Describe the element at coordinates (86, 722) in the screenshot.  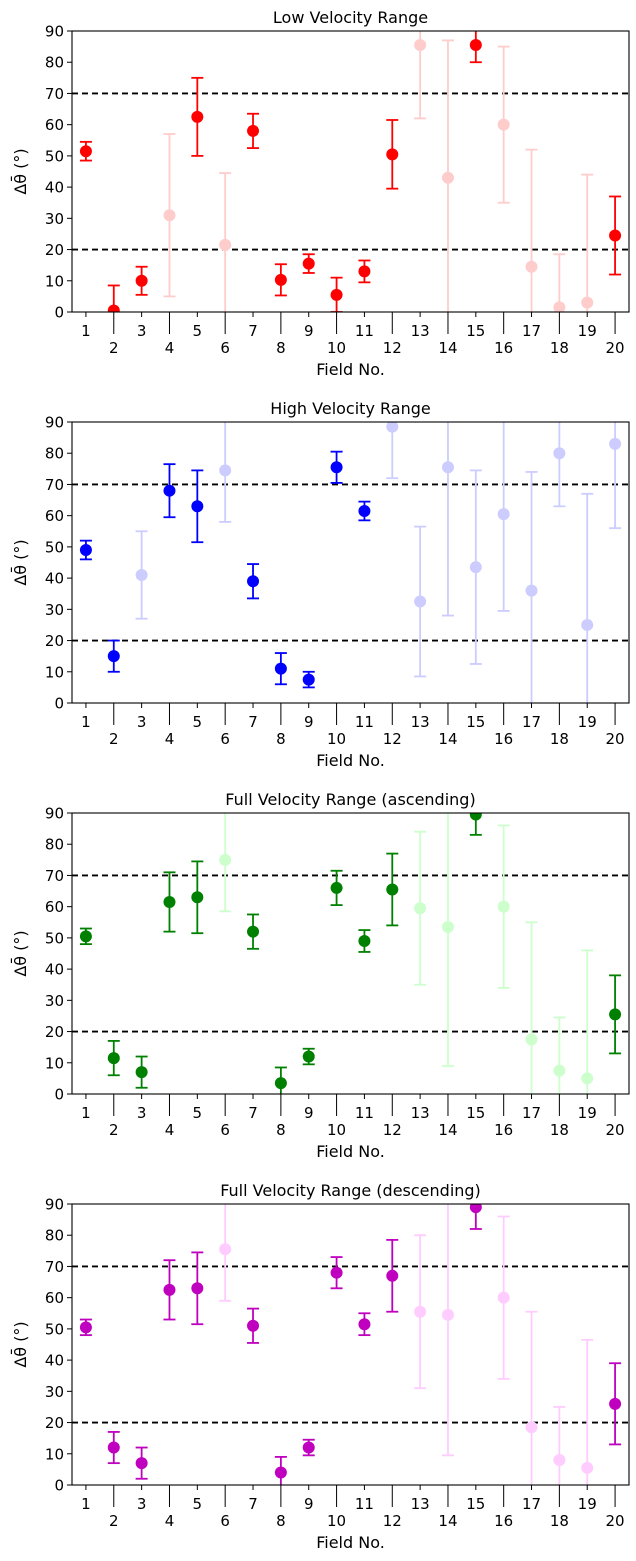
I see `x-tick-label: 1` at that location.